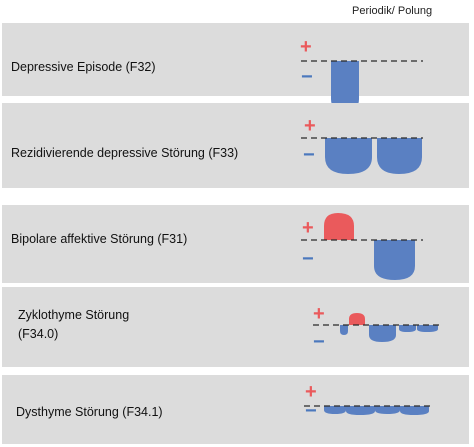 This screenshot has width=474, height=447. What do you see at coordinates (89, 412) in the screenshot?
I see `row-label: Dysthyme Störung (F34.1)` at bounding box center [89, 412].